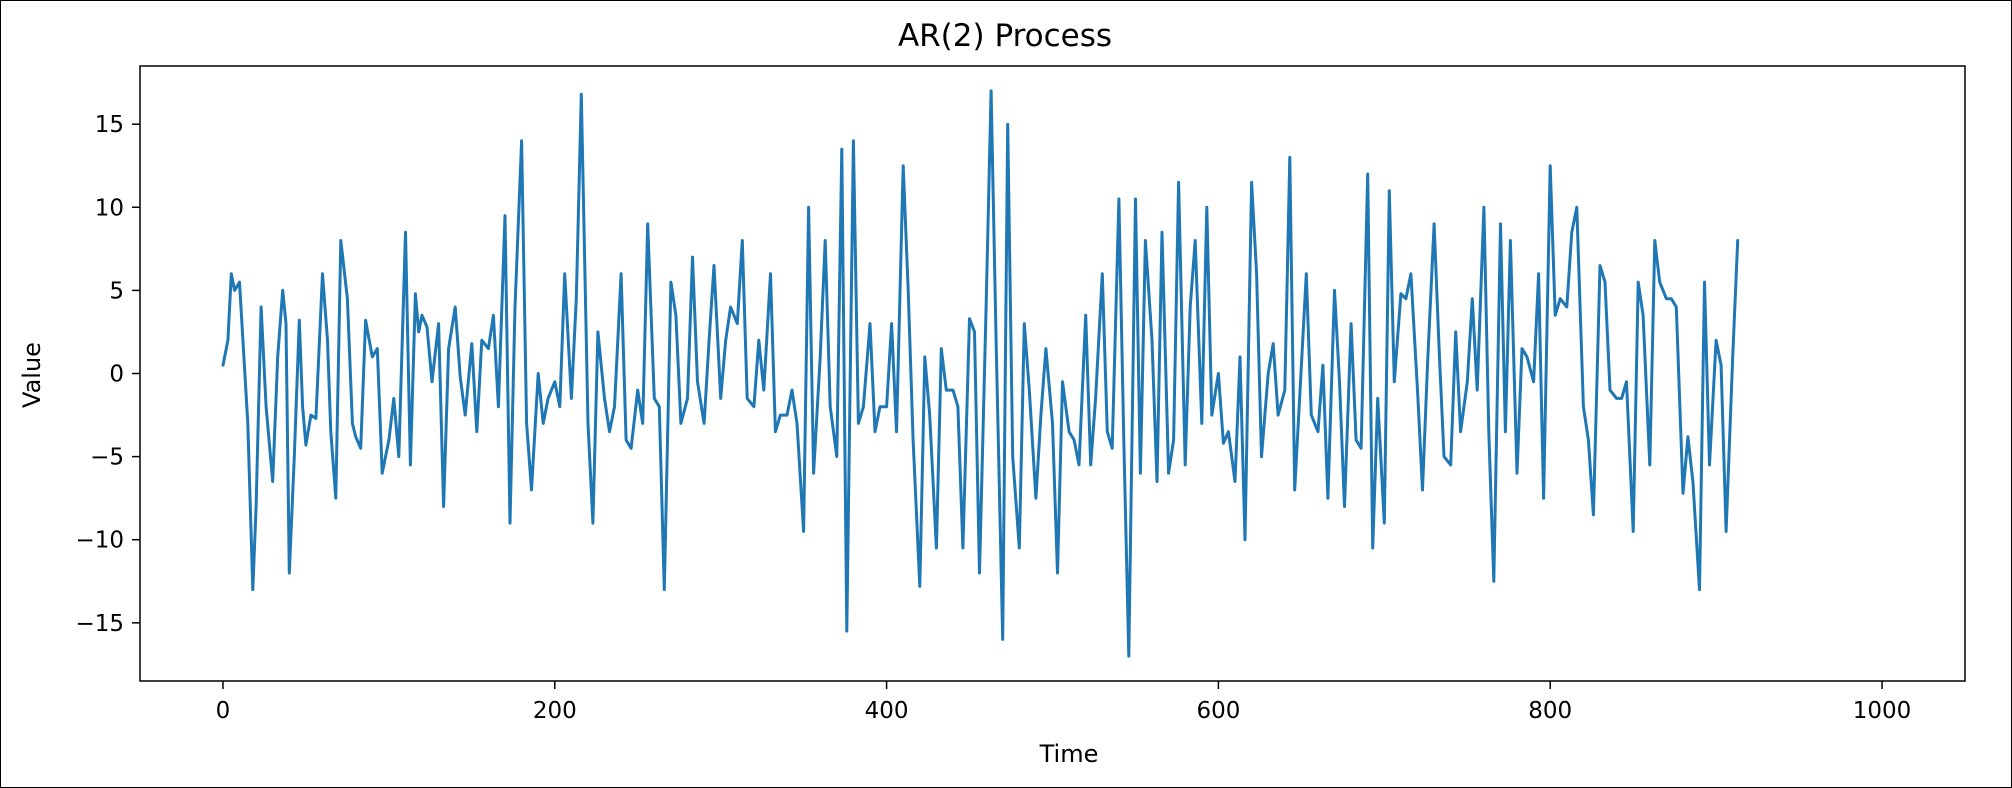  What do you see at coordinates (1882, 711) in the screenshot?
I see `x-tick-label: 1000` at bounding box center [1882, 711].